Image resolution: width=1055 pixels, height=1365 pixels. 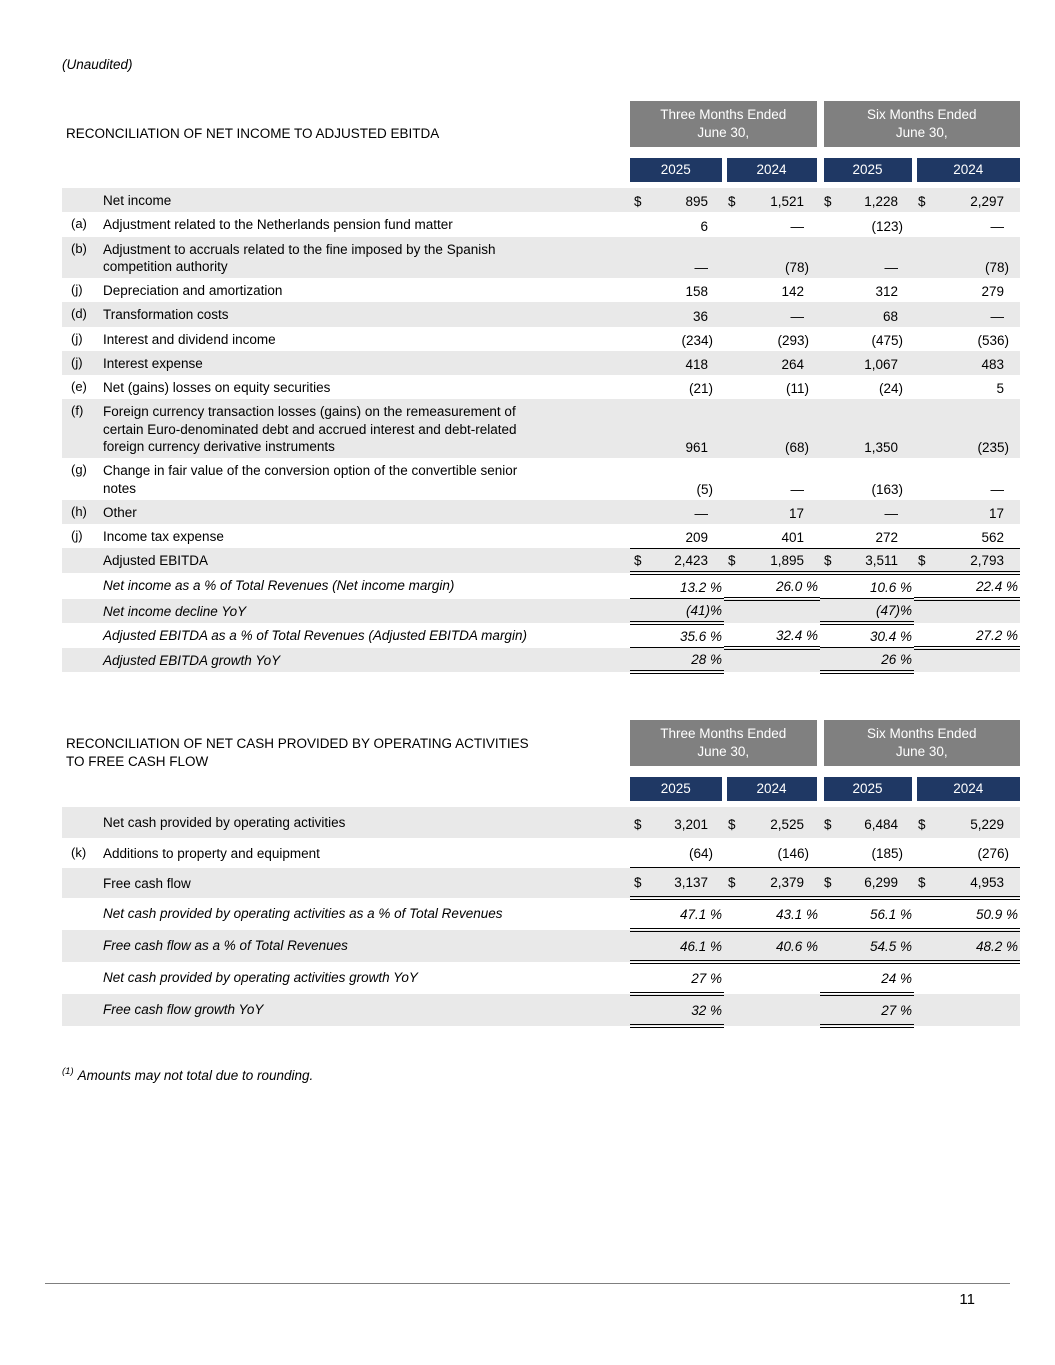 What do you see at coordinates (880, 586) in the screenshot?
I see `value-cell: 10.6 %` at bounding box center [880, 586].